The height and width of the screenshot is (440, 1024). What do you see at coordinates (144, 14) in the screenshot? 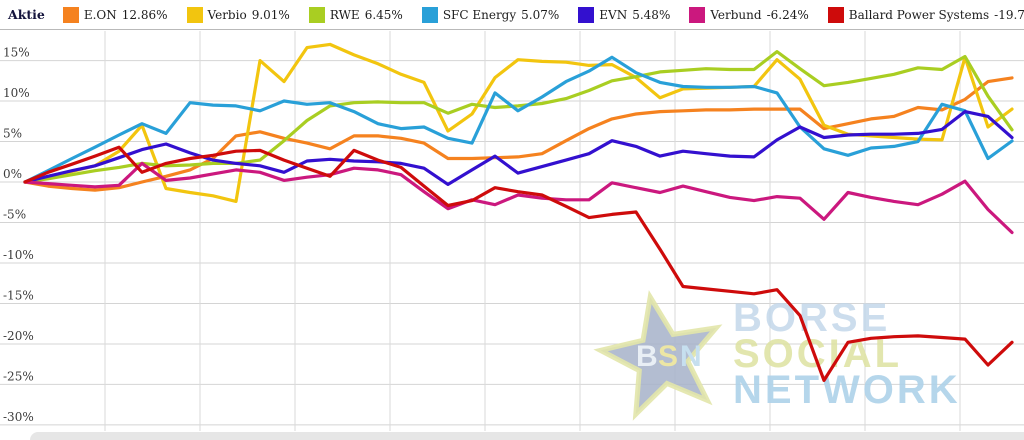
I see `legend-series-change: 12.86%` at bounding box center [144, 14].